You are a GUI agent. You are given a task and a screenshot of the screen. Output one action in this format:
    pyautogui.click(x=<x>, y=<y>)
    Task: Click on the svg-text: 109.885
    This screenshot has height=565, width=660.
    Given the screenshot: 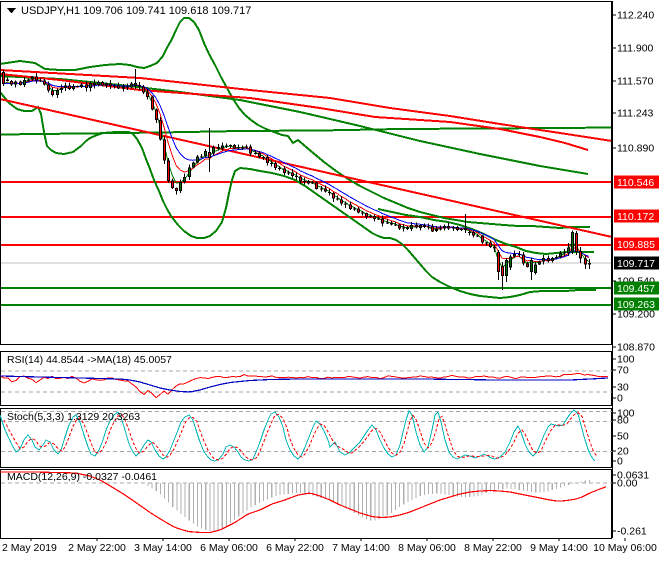 What is the action you would take?
    pyautogui.click(x=636, y=245)
    